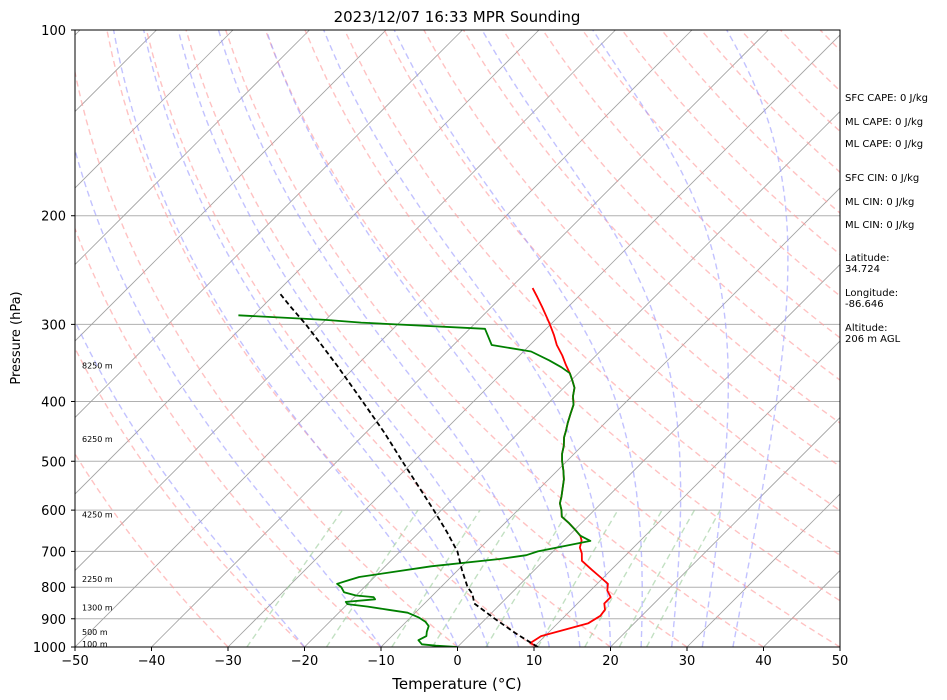  What do you see at coordinates (95, 644) in the screenshot?
I see `height-label: 100 m` at bounding box center [95, 644].